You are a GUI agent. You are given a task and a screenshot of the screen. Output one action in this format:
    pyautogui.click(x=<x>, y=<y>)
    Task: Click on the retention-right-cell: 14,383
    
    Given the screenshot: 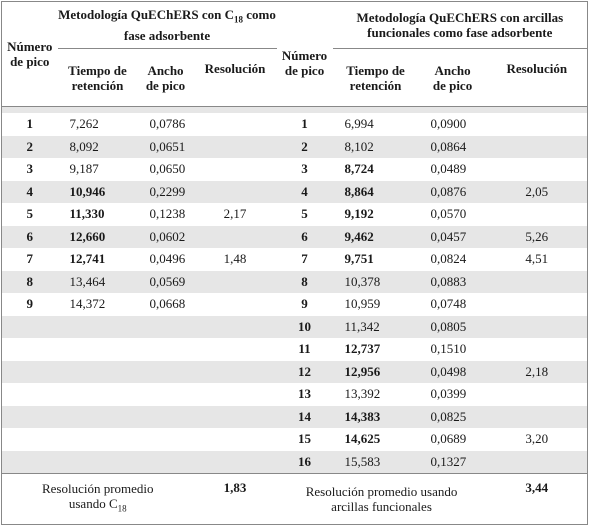 What is the action you would take?
    pyautogui.click(x=375, y=416)
    